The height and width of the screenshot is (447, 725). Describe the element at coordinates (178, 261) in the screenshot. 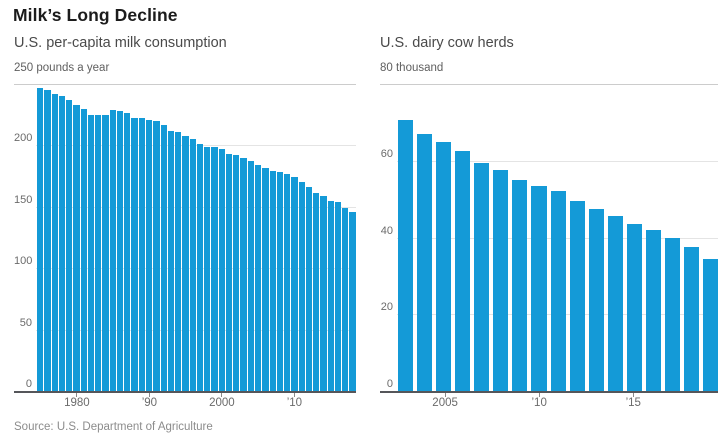

I see `bar-1994` at that location.